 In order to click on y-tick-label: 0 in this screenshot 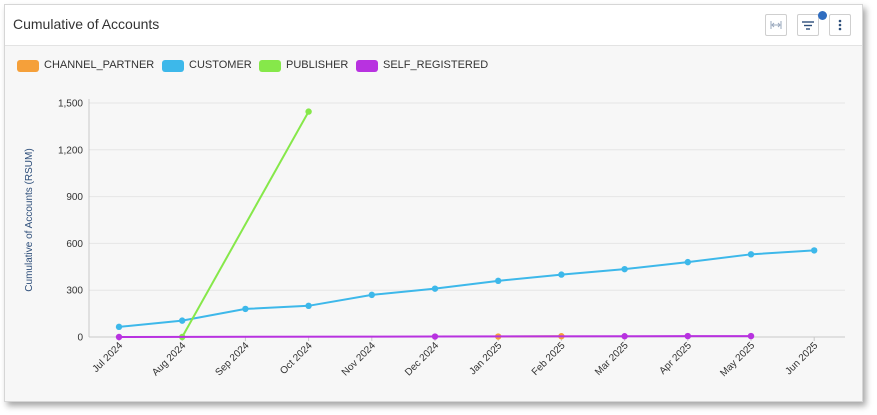, I will do `click(80, 338)`.